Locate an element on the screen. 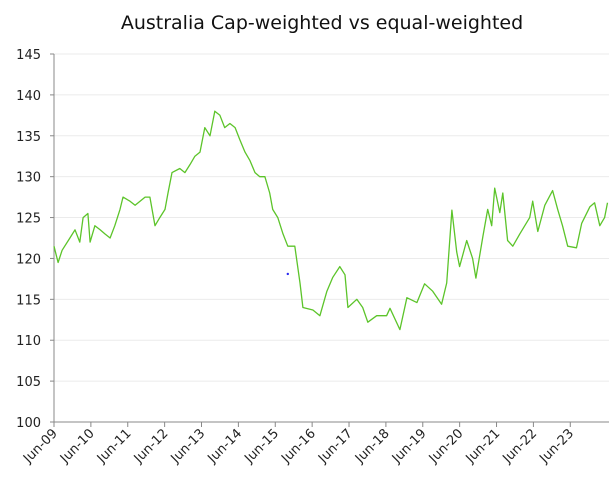 The image size is (614, 487). x-tick-label: Jun-15 is located at coordinates (261, 446).